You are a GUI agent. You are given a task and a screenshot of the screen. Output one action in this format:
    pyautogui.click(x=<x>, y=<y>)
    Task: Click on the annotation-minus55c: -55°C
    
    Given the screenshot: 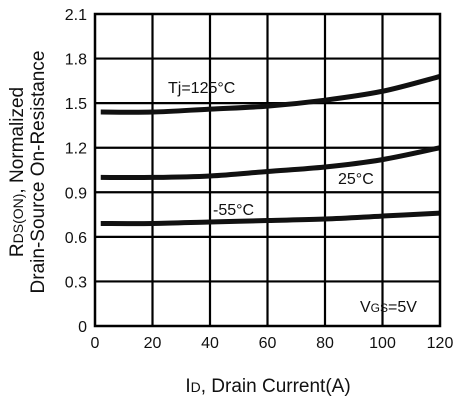 What is the action you would take?
    pyautogui.click(x=233, y=210)
    